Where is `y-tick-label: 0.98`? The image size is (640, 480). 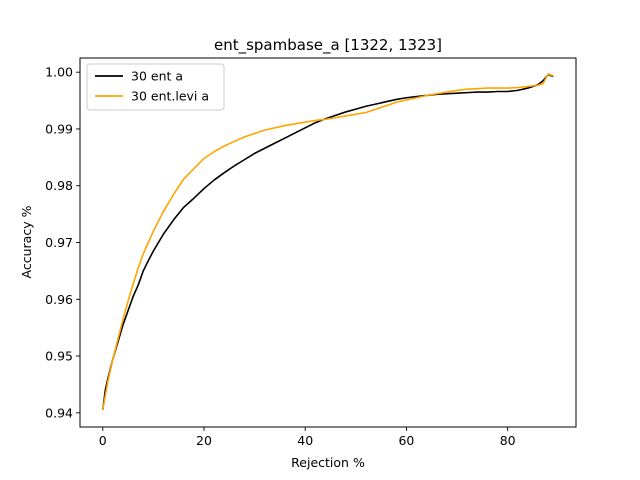
y-tick-label: 0.98 is located at coordinates (59, 185).